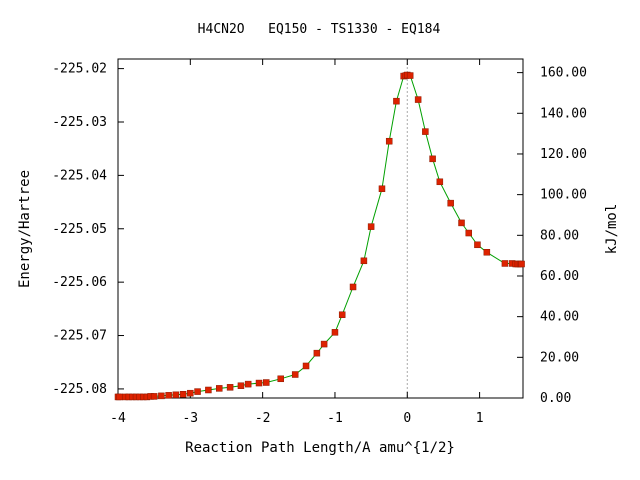 The width and height of the screenshot is (640, 480). What do you see at coordinates (563, 195) in the screenshot?
I see `y2-tick-label: 100.00` at bounding box center [563, 195].